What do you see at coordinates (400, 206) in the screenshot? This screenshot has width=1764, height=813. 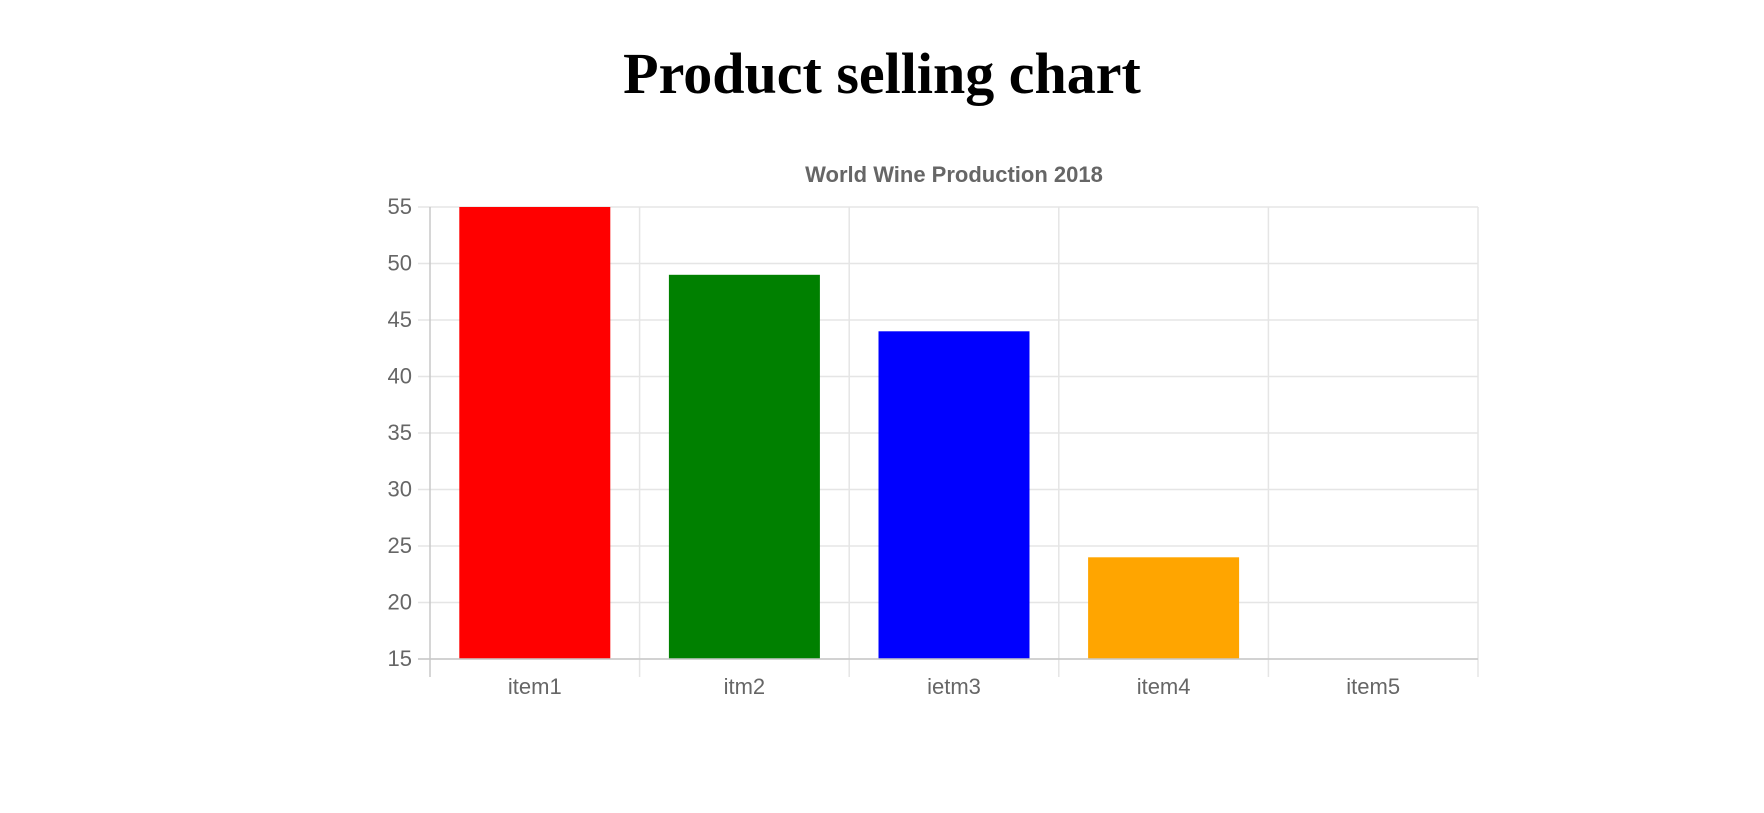 I see `y-tick-label: 55` at bounding box center [400, 206].